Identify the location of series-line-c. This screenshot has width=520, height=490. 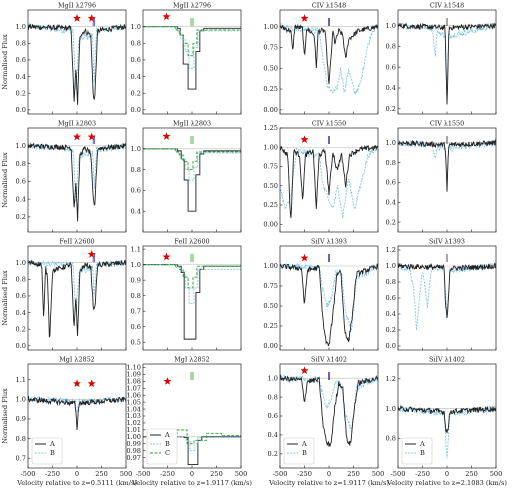
(192, 159).